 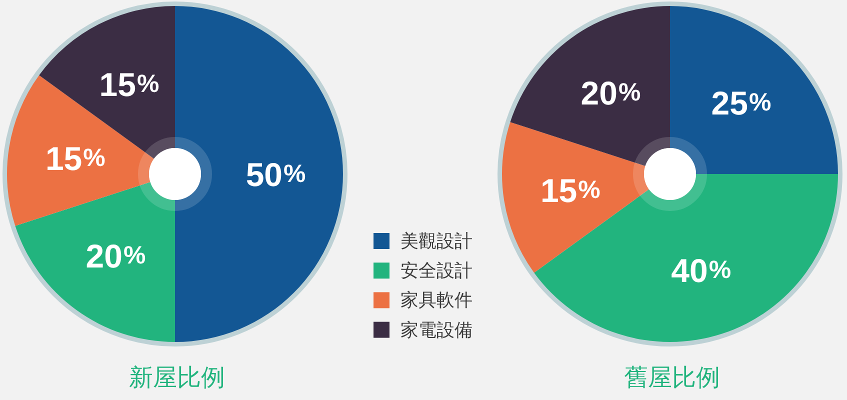 What do you see at coordinates (672, 378) in the screenshot?
I see `series-name: 舊屋比例` at bounding box center [672, 378].